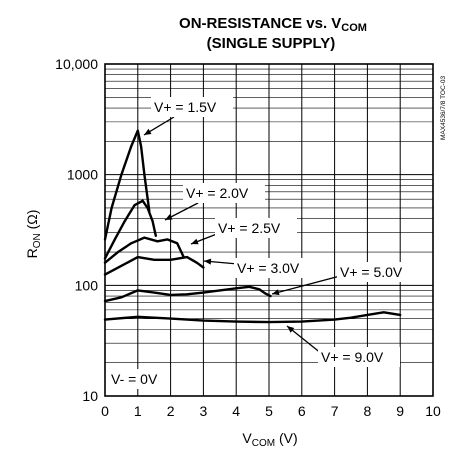 Image resolution: width=454 pixels, height=459 pixels. I want to click on x-axis-label-subscript: COM, so click(263, 443).